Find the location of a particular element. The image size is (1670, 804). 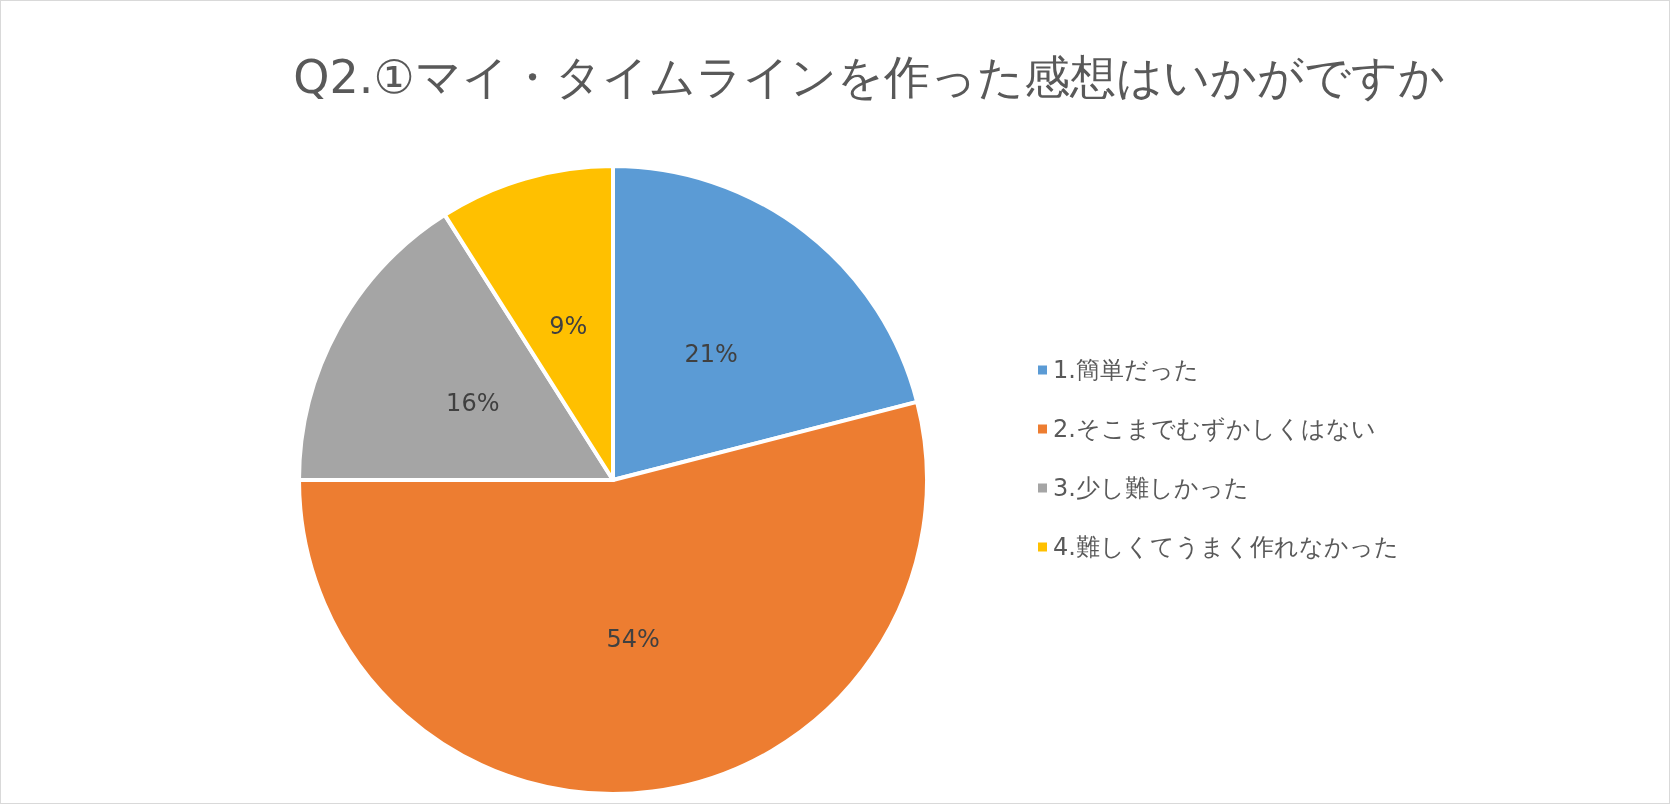

legend-label: 3.少し難しかった is located at coordinates (1151, 488).